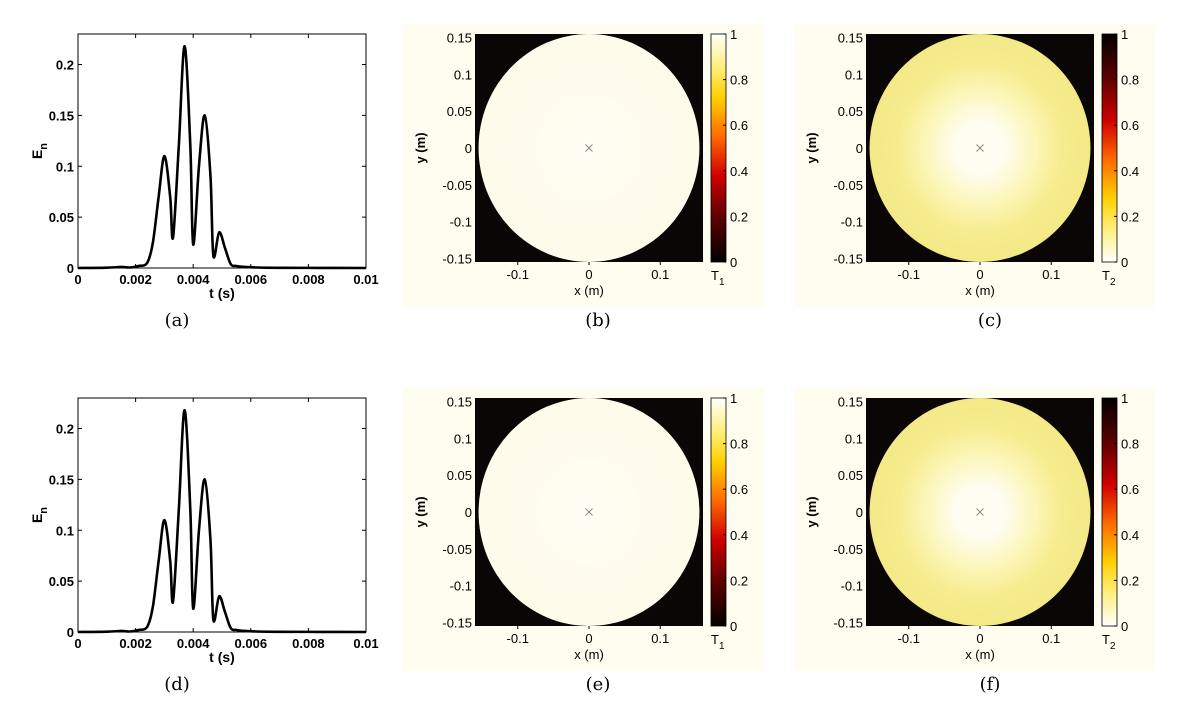 This screenshot has width=1181, height=709. I want to click on panel-caption: (f), so click(990, 684).